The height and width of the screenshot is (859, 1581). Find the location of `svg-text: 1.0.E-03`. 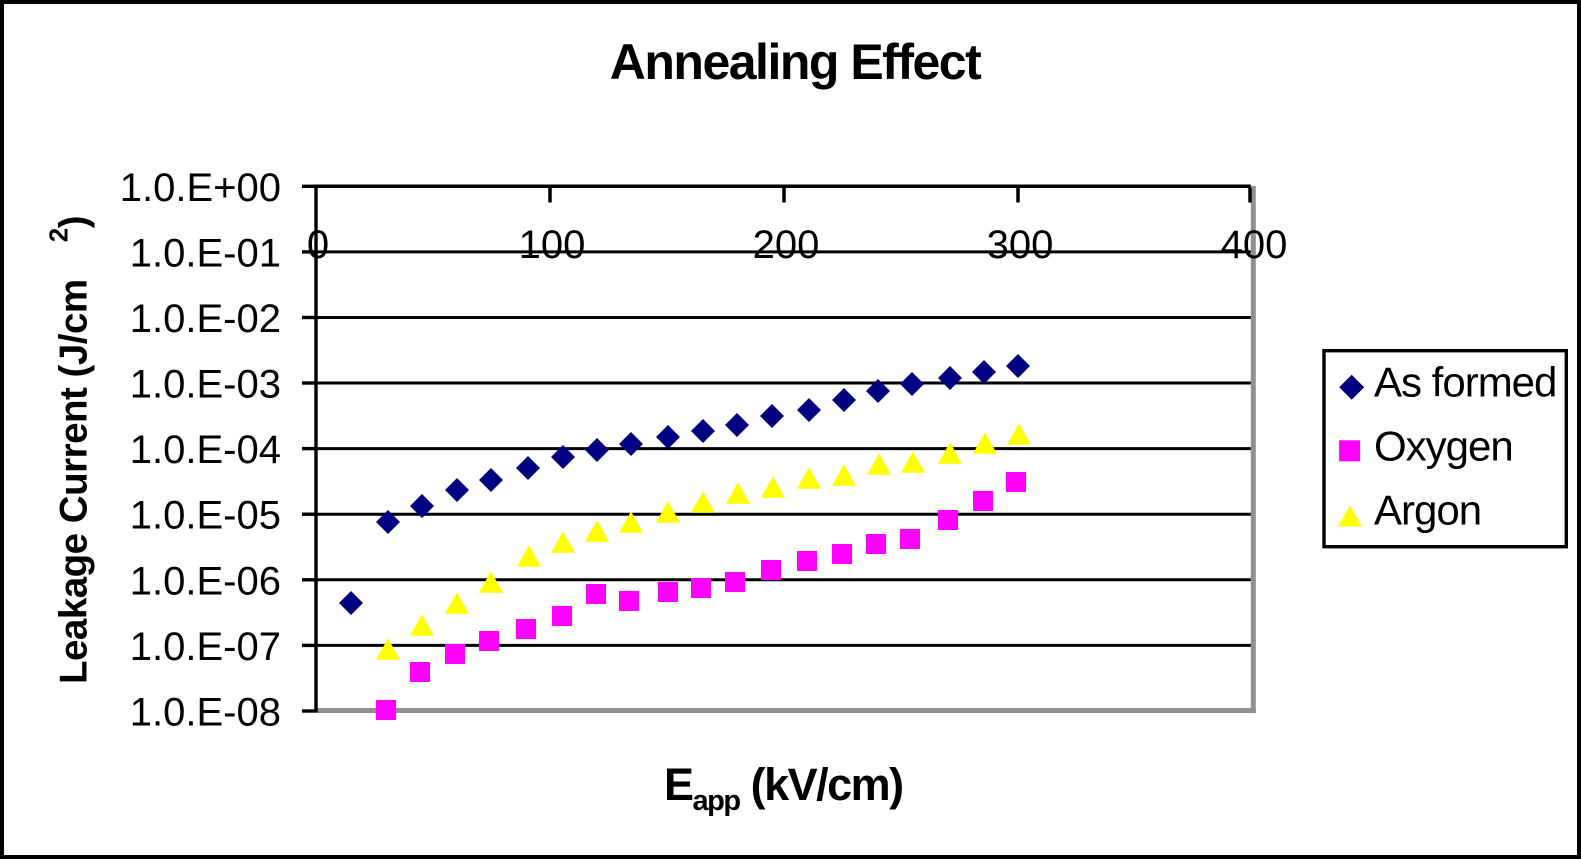

svg-text: 1.0.E-03 is located at coordinates (205, 385).